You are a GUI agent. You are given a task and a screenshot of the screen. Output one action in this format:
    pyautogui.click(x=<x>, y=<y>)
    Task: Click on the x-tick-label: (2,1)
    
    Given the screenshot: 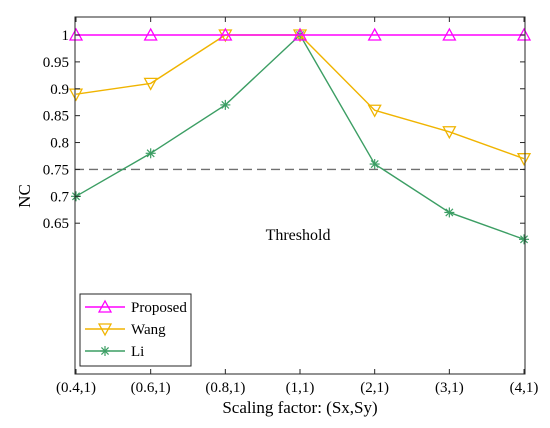 What is the action you would take?
    pyautogui.click(x=374, y=388)
    